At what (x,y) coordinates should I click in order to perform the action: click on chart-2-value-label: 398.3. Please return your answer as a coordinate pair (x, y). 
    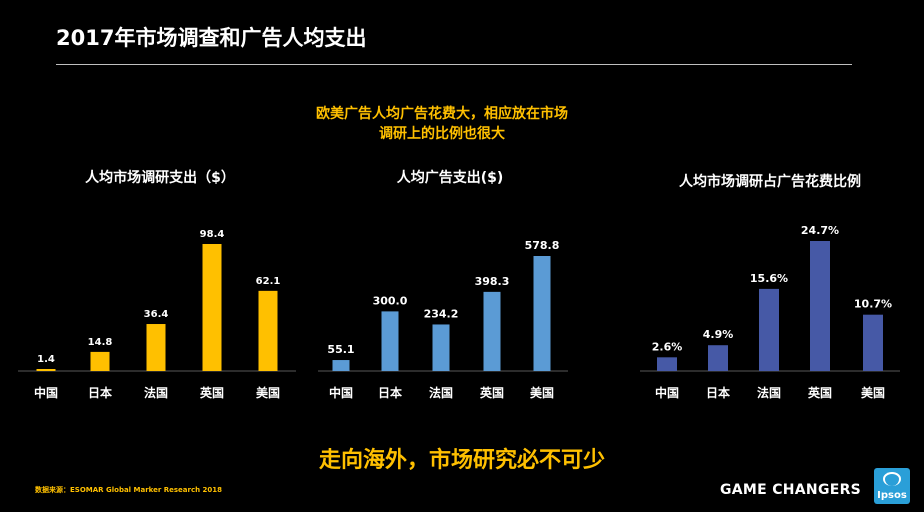
    Looking at the image, I should click on (492, 281).